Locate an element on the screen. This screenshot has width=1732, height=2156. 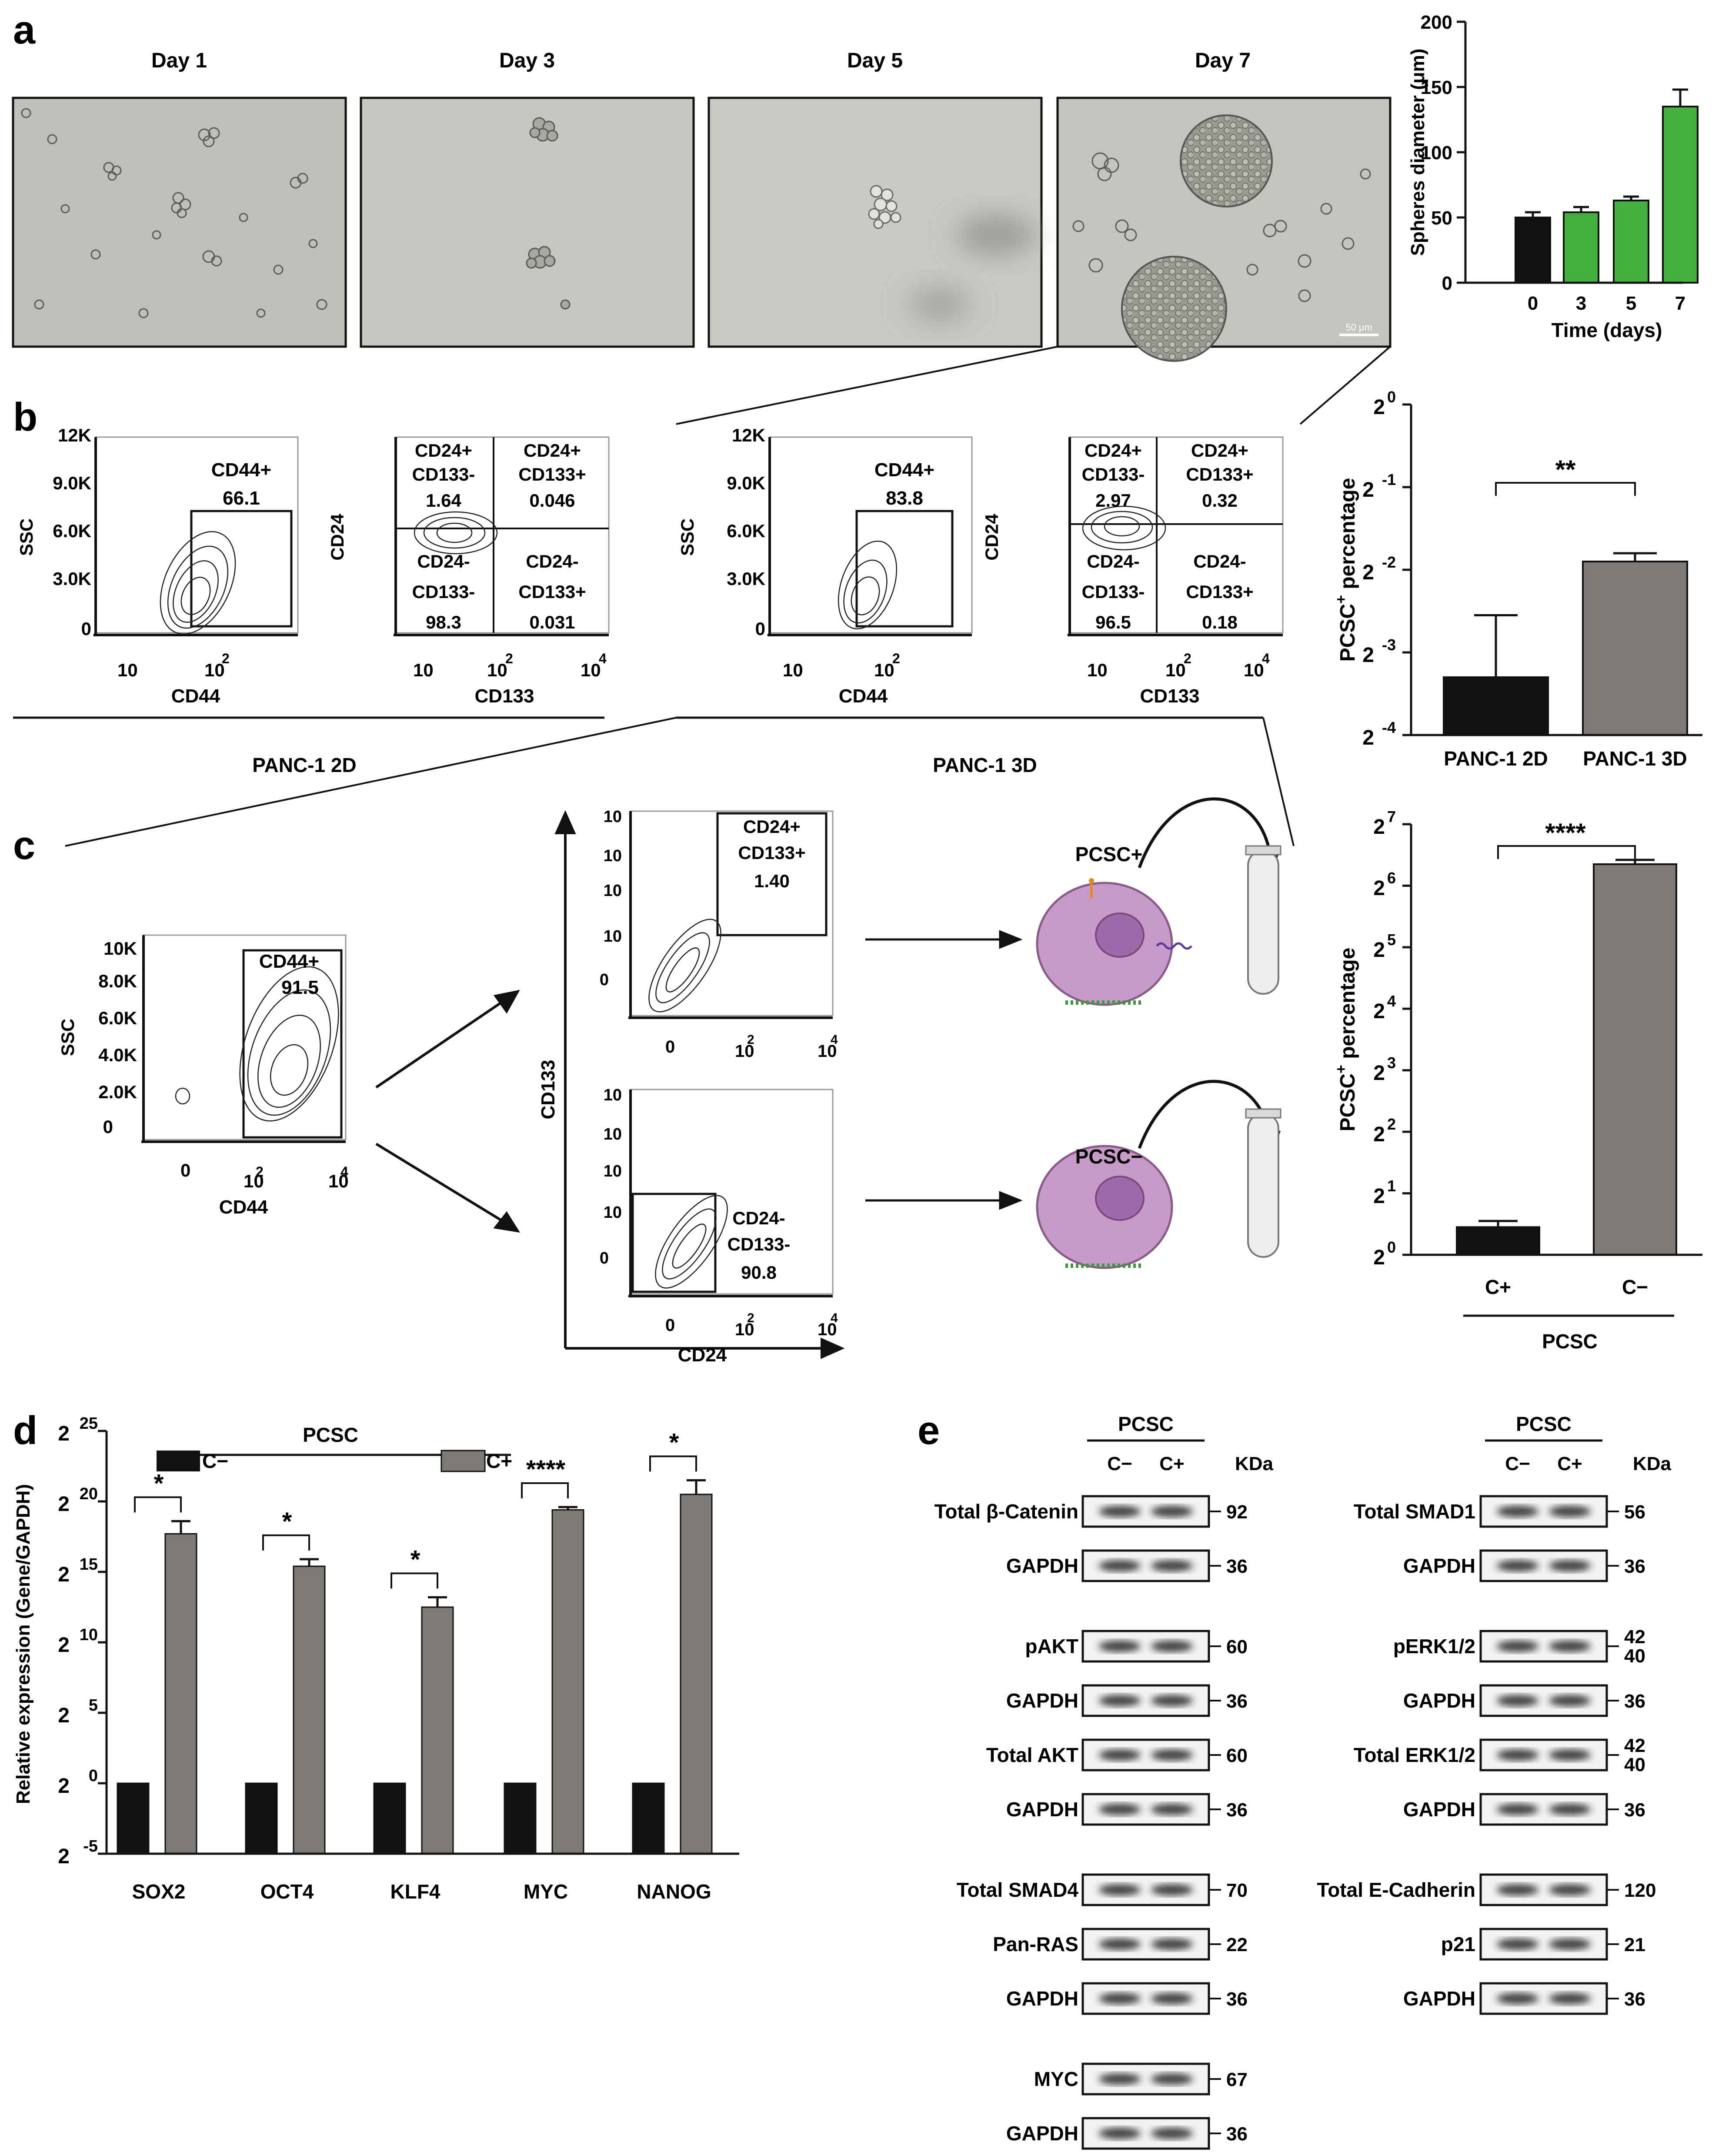
blot-label: Total β-Catenin is located at coordinates (1006, 1511).